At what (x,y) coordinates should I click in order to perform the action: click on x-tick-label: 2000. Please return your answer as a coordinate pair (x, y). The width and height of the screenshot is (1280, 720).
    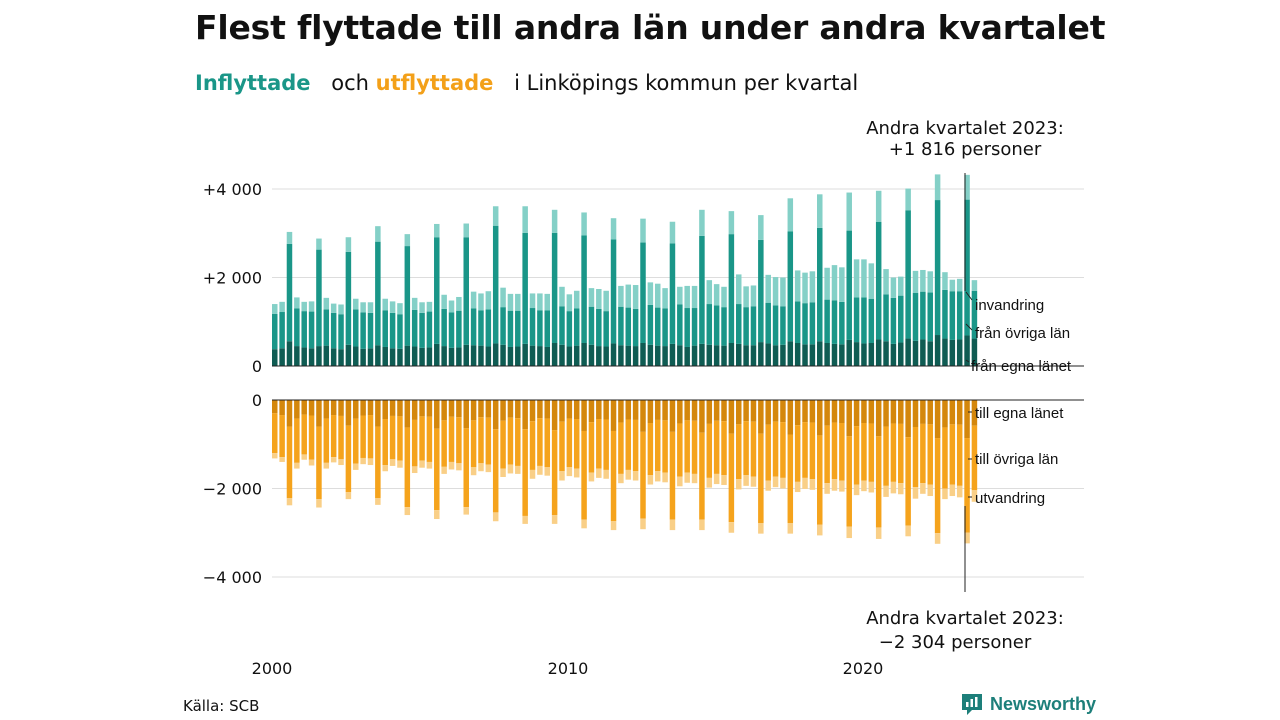
    Looking at the image, I should click on (272, 668).